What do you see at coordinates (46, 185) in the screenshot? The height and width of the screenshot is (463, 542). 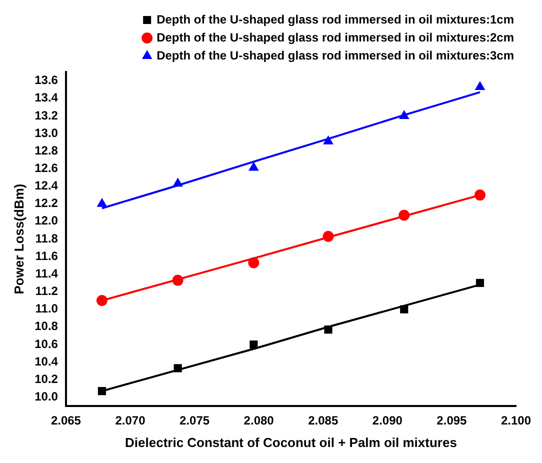 I see `y-tick-label: 12.4` at bounding box center [46, 185].